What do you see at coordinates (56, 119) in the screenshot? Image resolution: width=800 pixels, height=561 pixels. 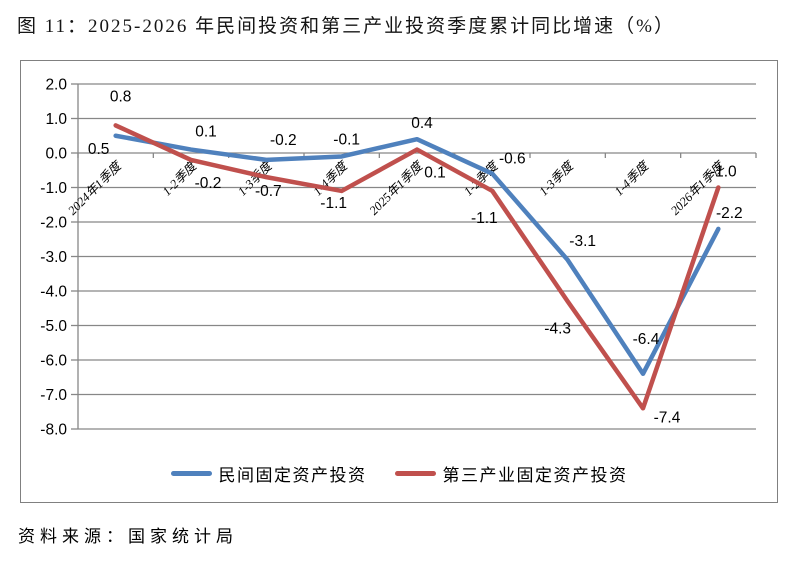 I see `y-tick-label: 1.0` at bounding box center [56, 119].